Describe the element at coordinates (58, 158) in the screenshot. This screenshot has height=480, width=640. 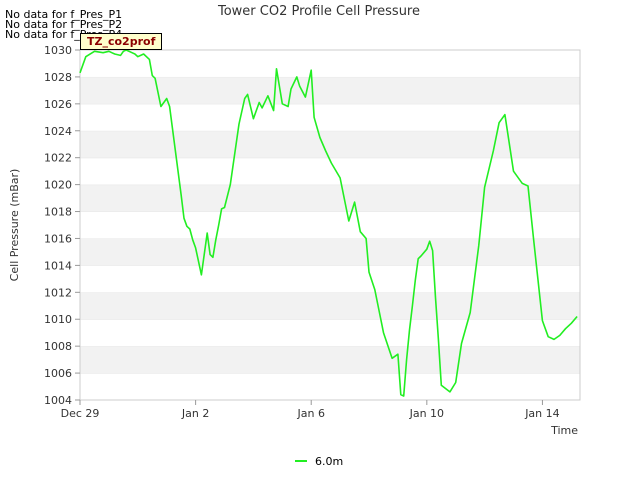
I see `y-tick-label: 1022` at that location.